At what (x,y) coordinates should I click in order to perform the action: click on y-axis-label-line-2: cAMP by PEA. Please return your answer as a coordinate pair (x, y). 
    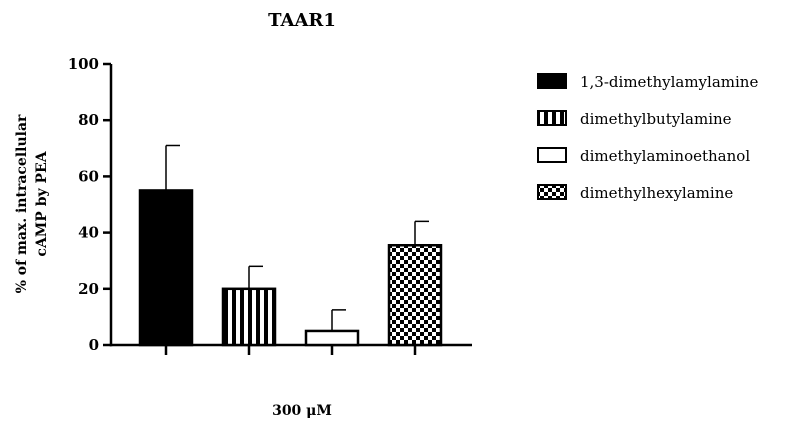
    Looking at the image, I should click on (42, 203).